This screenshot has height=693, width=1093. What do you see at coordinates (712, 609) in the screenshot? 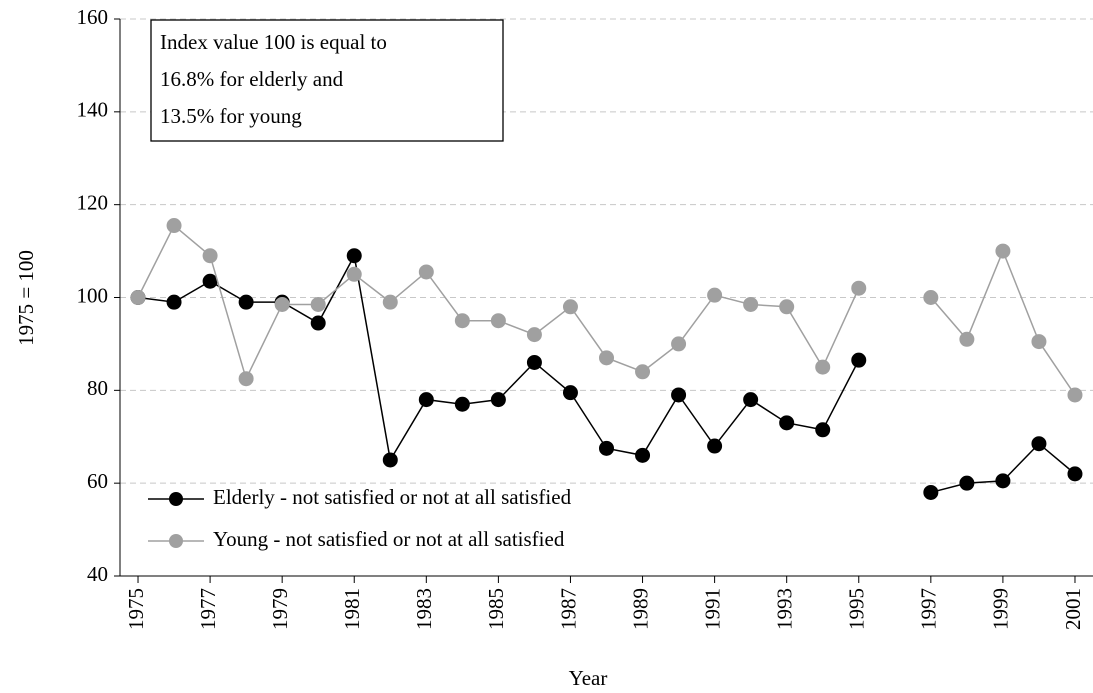
I see `x-tick-label: 1991` at bounding box center [712, 609].